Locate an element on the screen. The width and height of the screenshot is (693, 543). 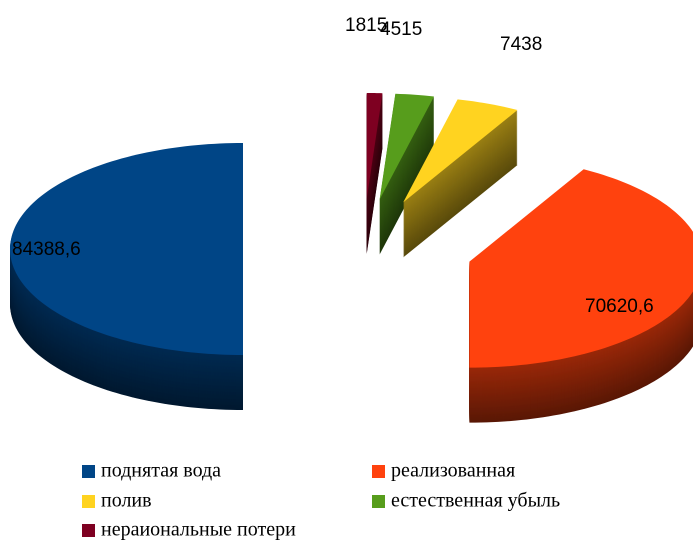
data-label: 84388,6 is located at coordinates (46, 249).